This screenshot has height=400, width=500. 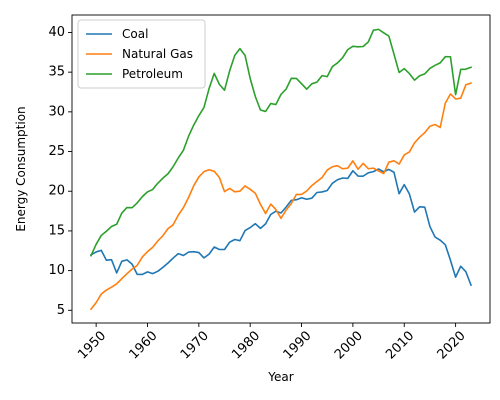 I want to click on x-axis-title: Year, so click(x=280, y=377).